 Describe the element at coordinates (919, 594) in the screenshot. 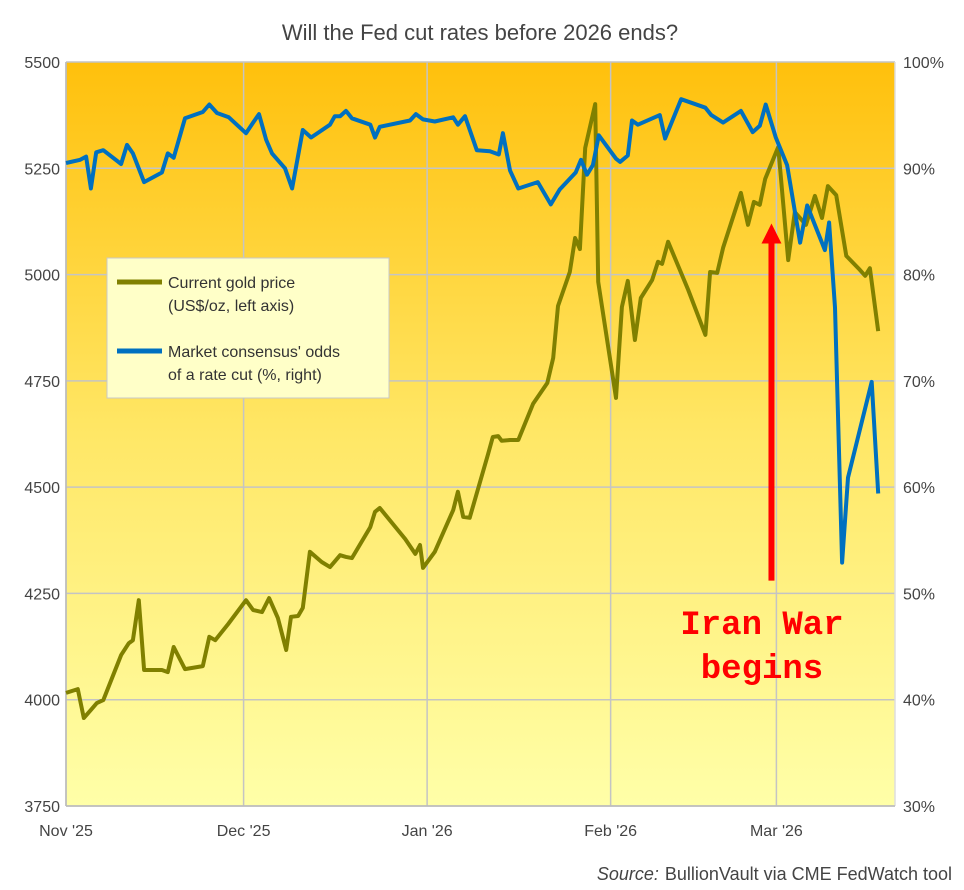

I see `y-right-tick-label: 50%` at that location.